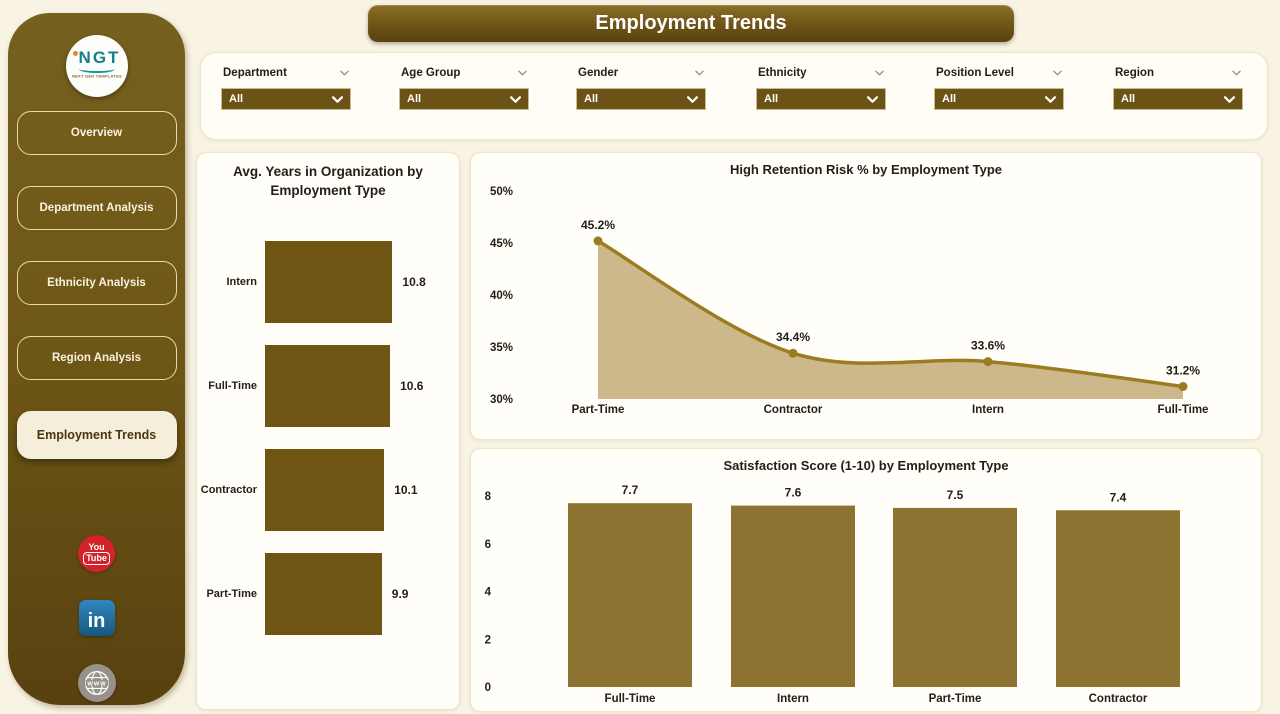  I want to click on globe-www-text: WWW, so click(96, 684).